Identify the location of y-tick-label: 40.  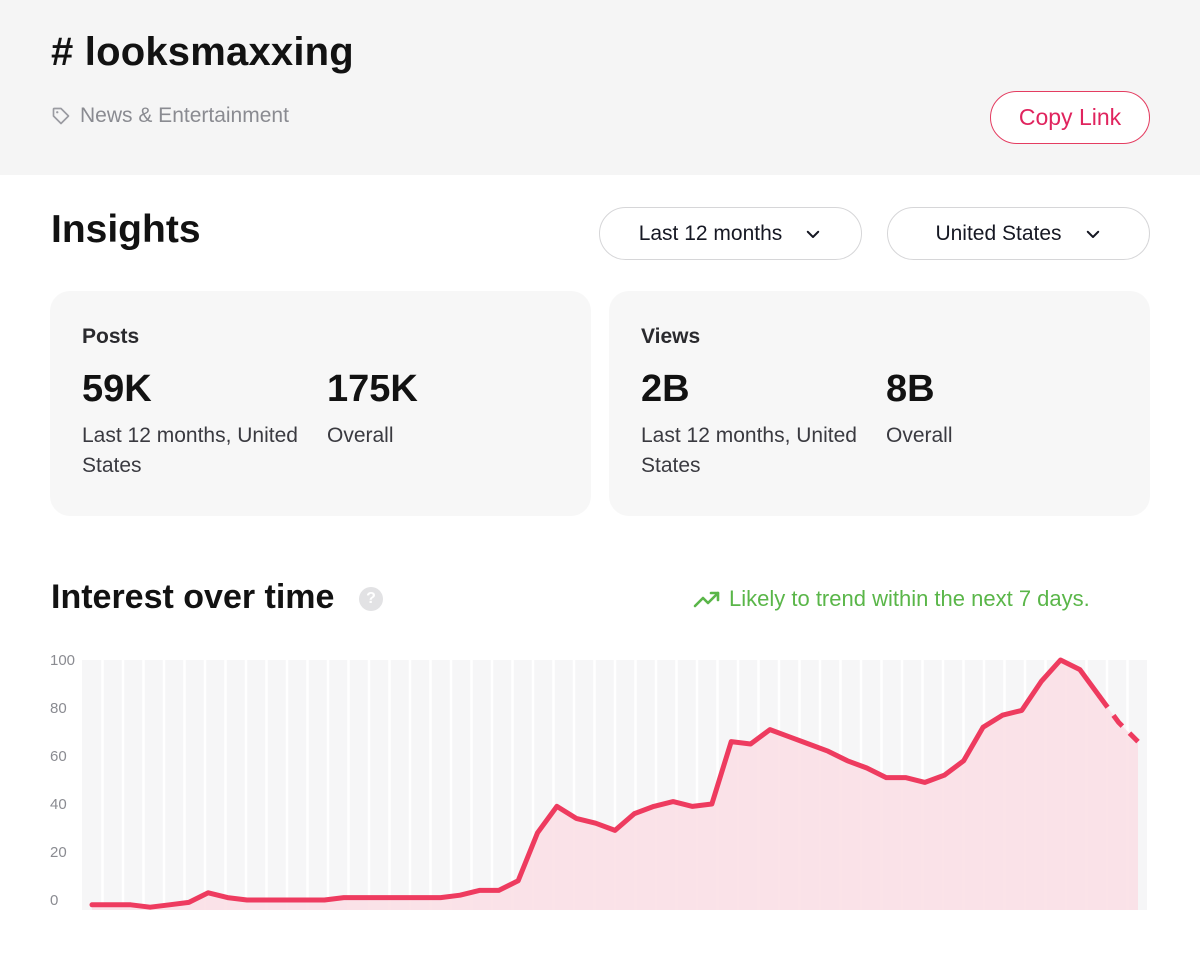
(58, 804).